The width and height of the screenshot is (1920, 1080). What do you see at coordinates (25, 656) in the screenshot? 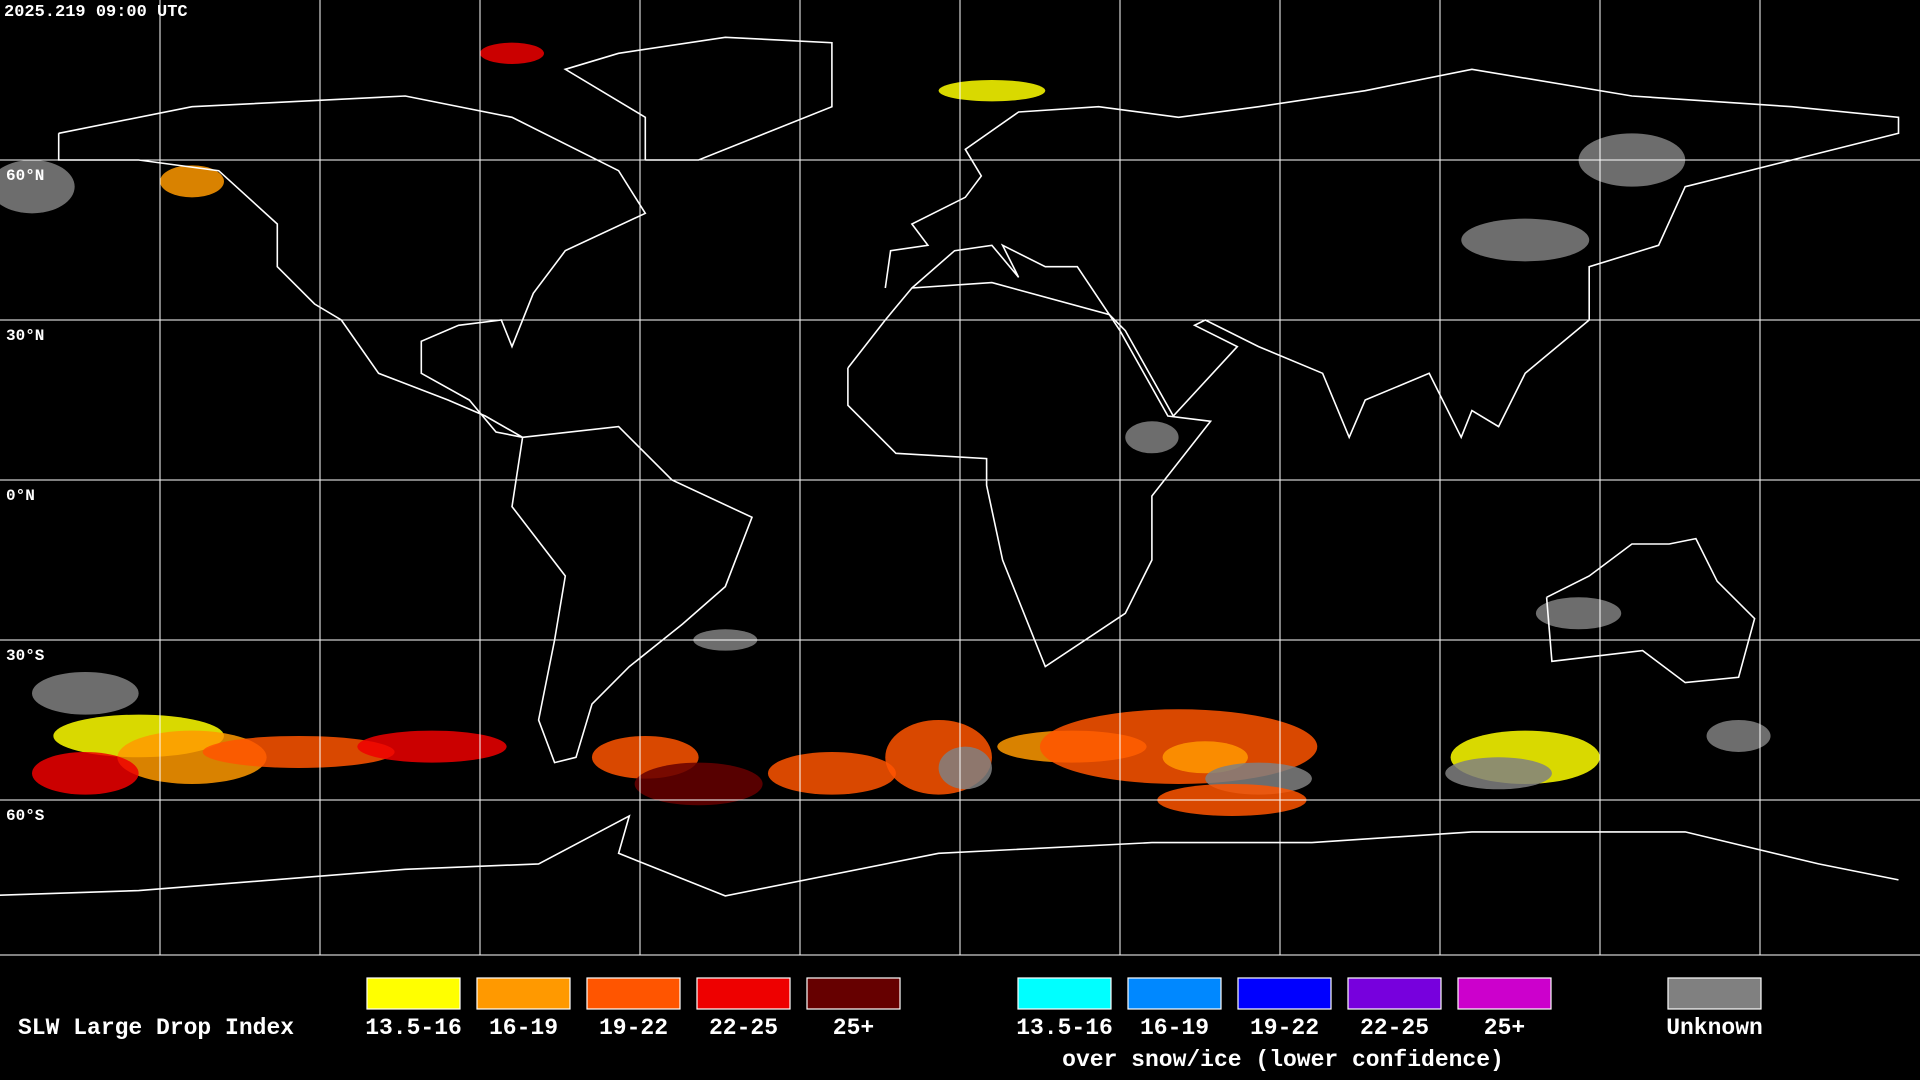
I see `latitude-label: 30°S` at bounding box center [25, 656].